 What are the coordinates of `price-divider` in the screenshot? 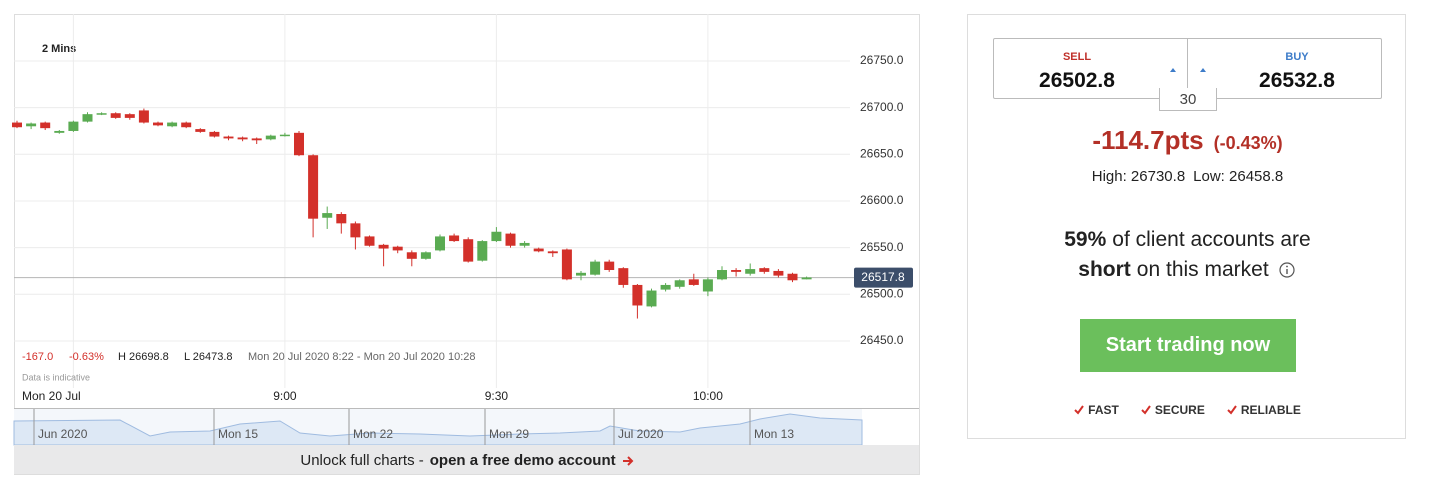 It's located at (1187, 68).